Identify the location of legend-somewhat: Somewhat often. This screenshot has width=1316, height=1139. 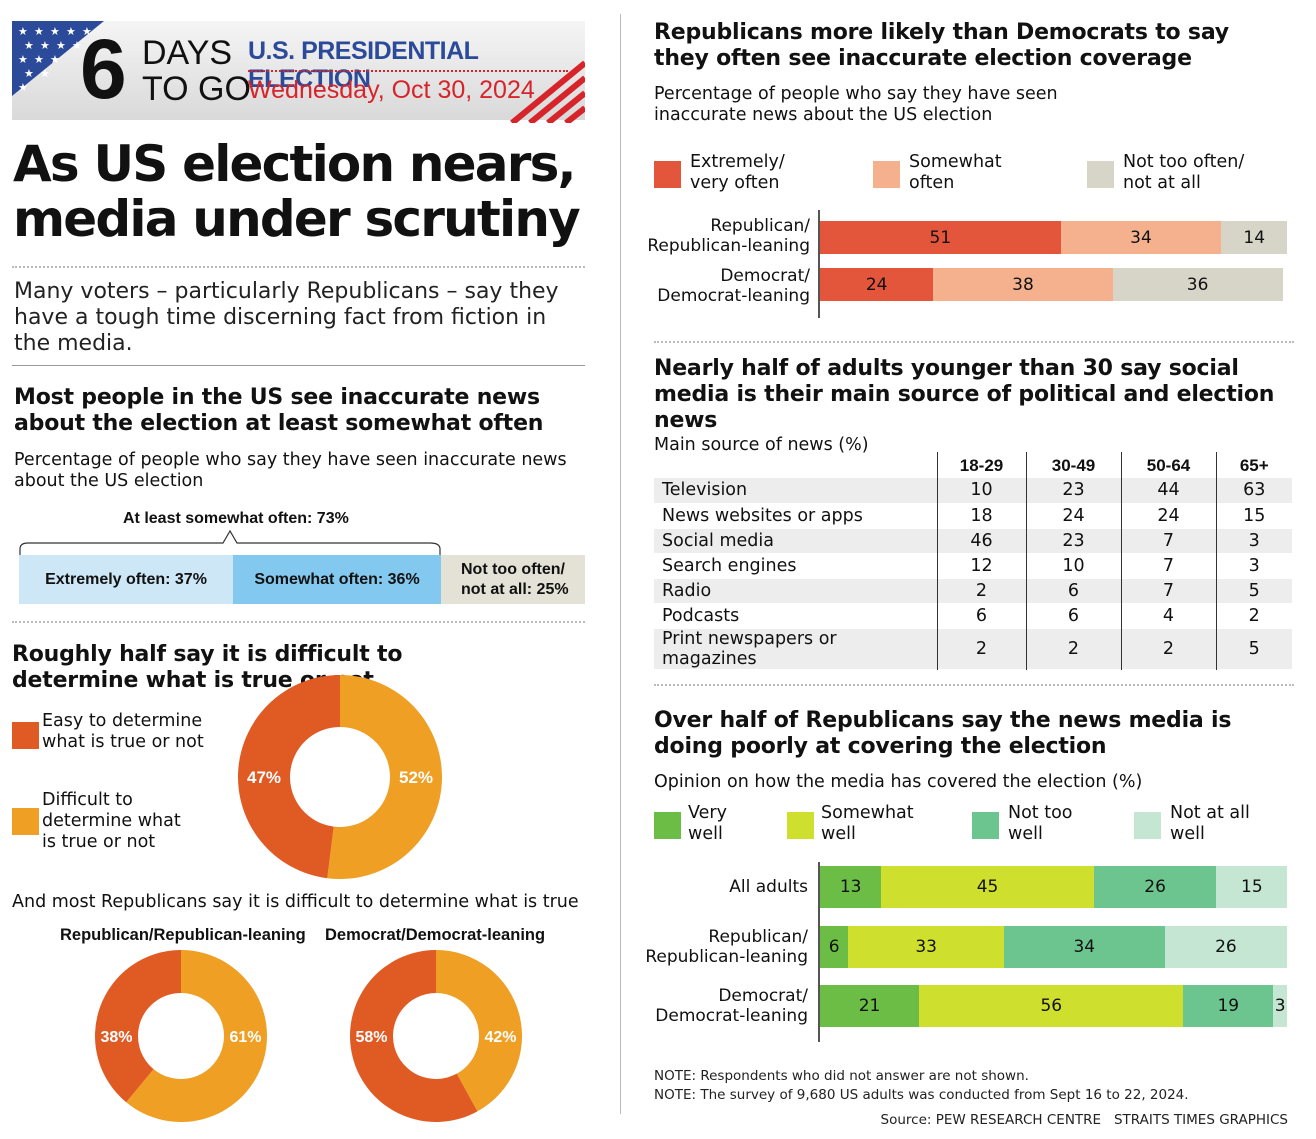
(955, 172).